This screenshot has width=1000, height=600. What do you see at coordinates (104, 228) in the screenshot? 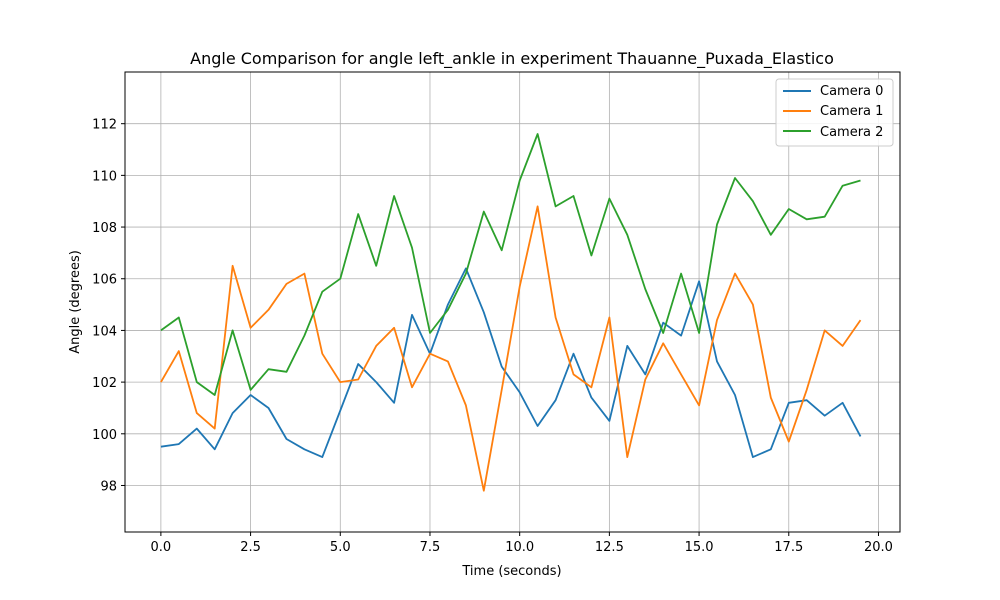
I see `y-tick-label: 108` at bounding box center [104, 228].